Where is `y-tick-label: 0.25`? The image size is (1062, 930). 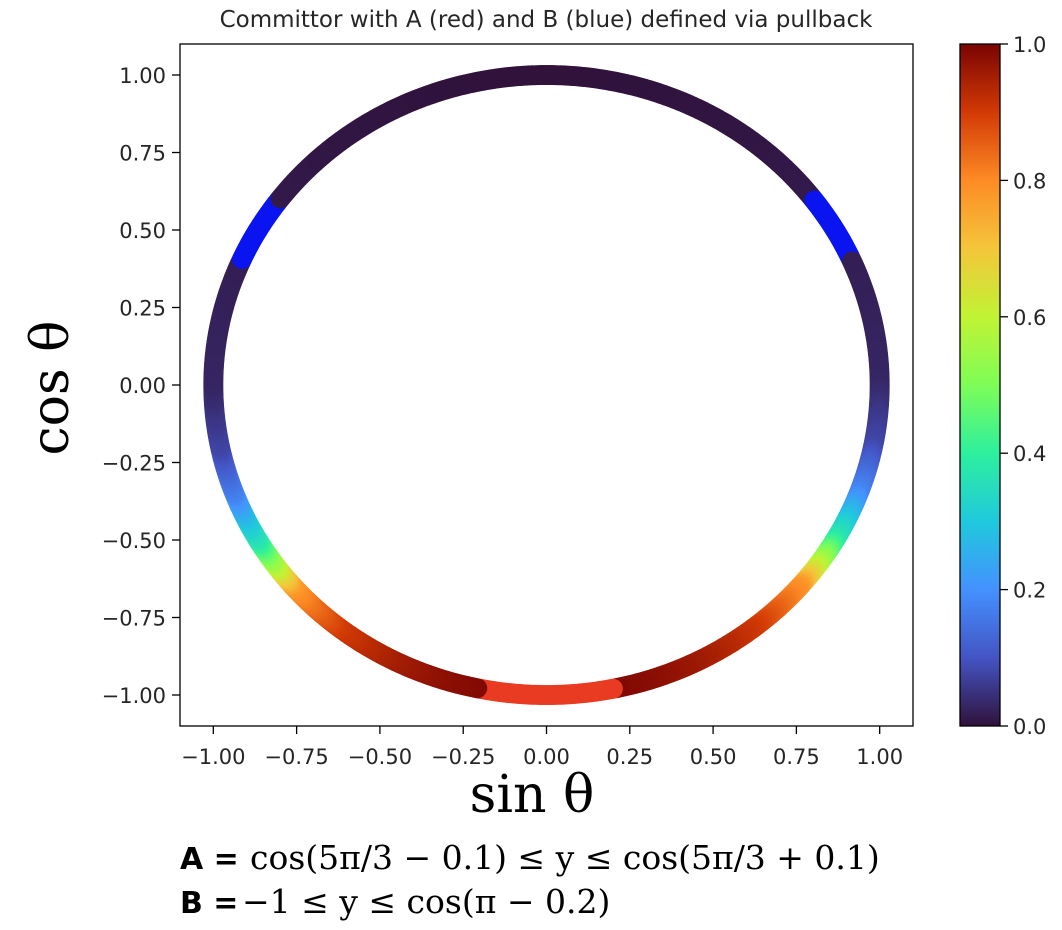 y-tick-label: 0.25 is located at coordinates (142, 309).